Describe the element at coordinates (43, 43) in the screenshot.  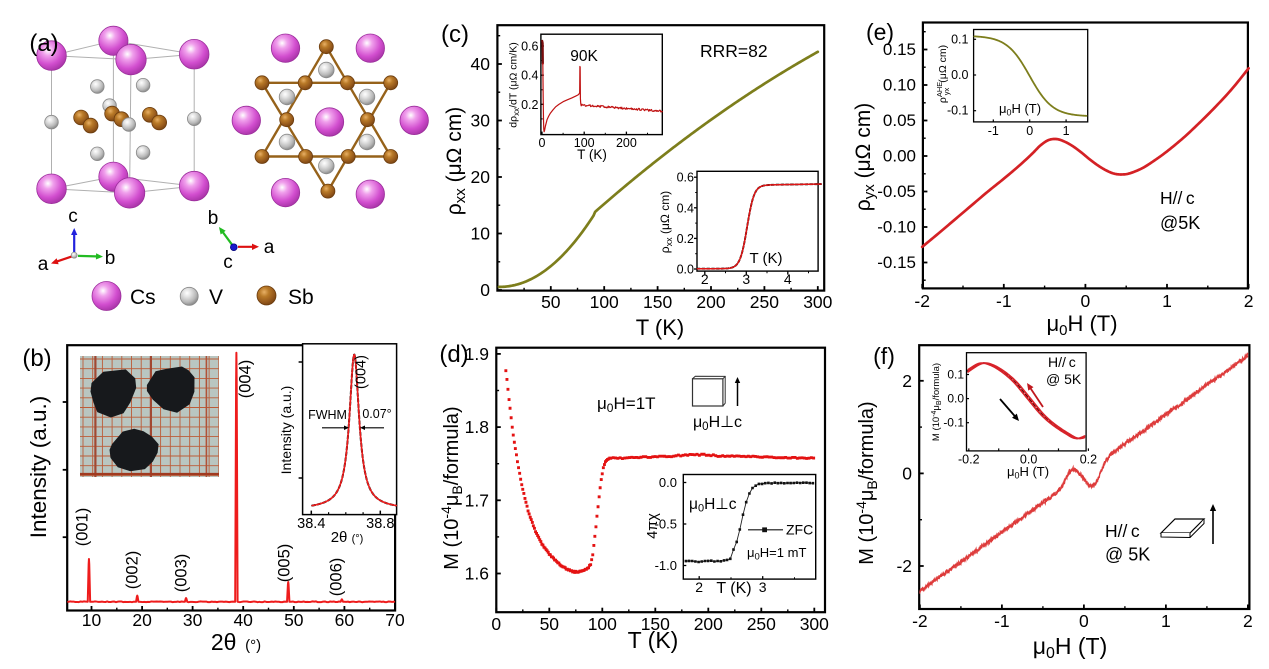
I see `svg-text: (a)` at that location.